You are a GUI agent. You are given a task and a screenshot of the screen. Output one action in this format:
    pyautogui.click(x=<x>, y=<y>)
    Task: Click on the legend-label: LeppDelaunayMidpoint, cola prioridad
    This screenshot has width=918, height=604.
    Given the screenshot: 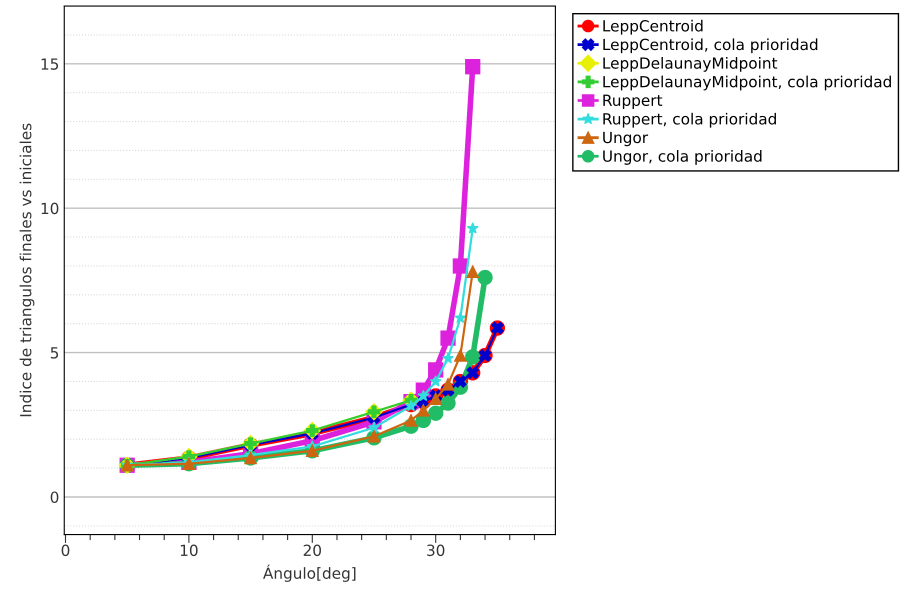 What is the action you would take?
    pyautogui.click(x=747, y=83)
    